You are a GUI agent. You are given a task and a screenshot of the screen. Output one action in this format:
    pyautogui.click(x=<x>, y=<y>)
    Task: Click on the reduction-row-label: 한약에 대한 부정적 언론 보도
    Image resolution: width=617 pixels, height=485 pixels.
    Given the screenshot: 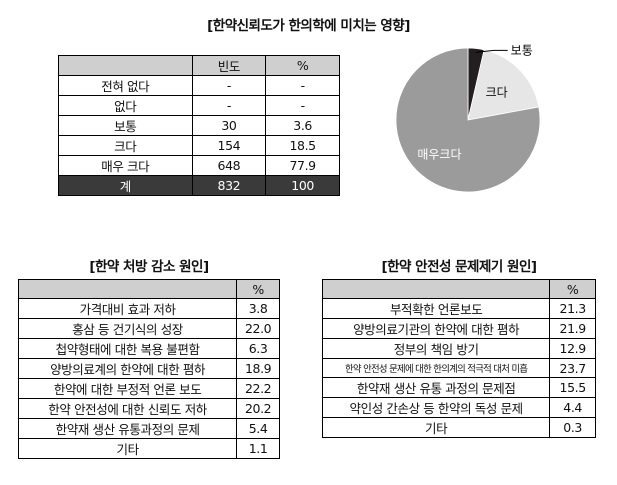 What is the action you would take?
    pyautogui.click(x=127, y=388)
    